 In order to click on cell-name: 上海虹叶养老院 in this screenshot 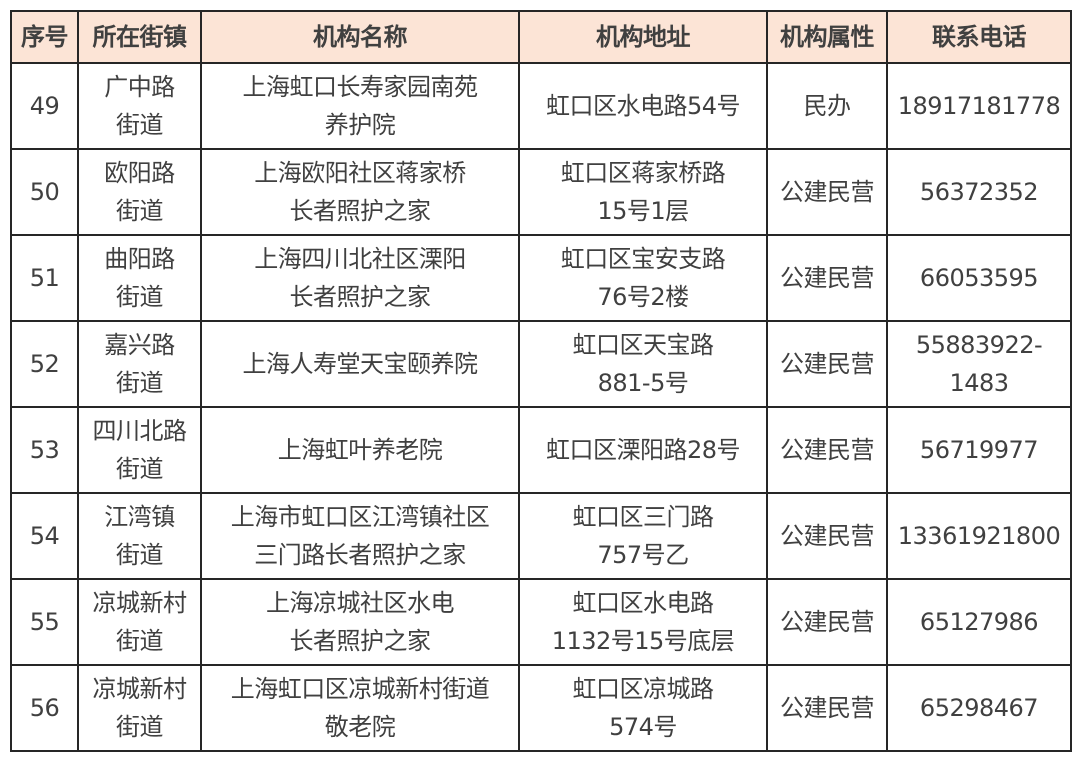, I will do `click(360, 450)`.